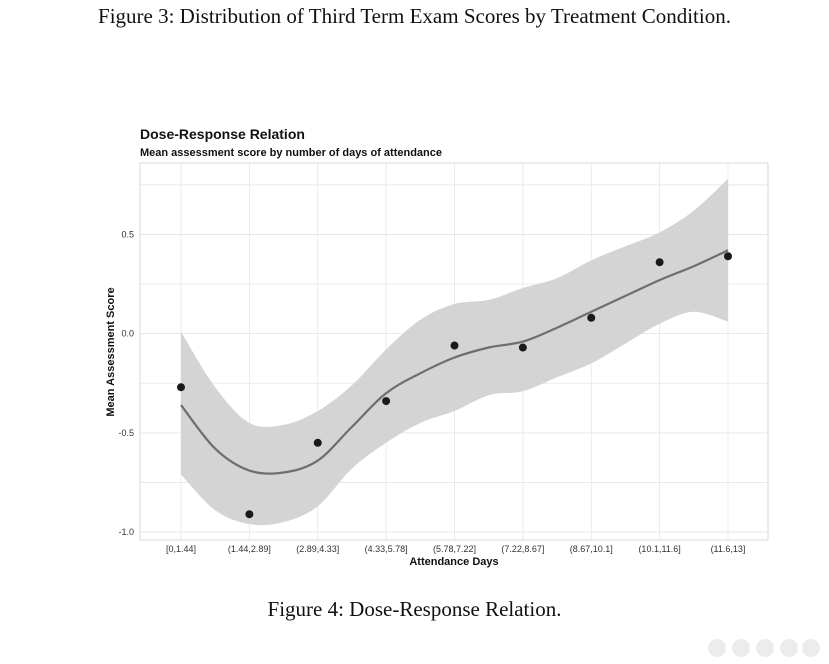 The image size is (829, 664). Describe the element at coordinates (728, 549) in the screenshot. I see `x-tick-label: (11.6,13]` at that location.